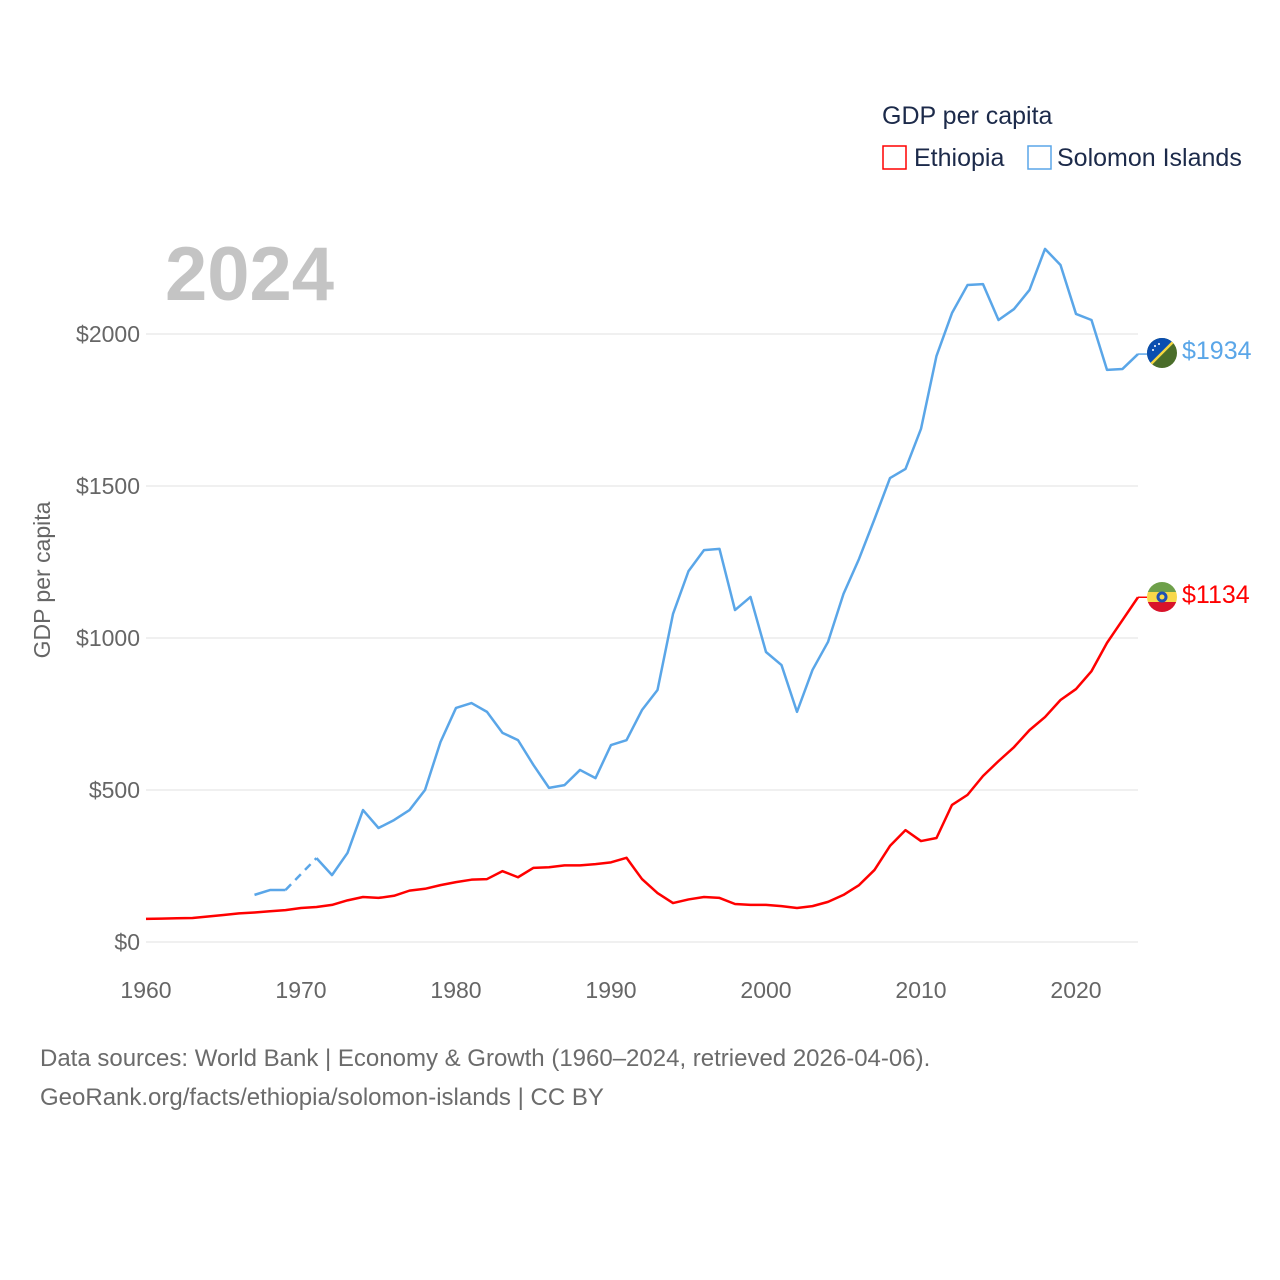 The width and height of the screenshot is (1280, 1280). I want to click on flag-solomon-islands-icon, so click(1162, 353).